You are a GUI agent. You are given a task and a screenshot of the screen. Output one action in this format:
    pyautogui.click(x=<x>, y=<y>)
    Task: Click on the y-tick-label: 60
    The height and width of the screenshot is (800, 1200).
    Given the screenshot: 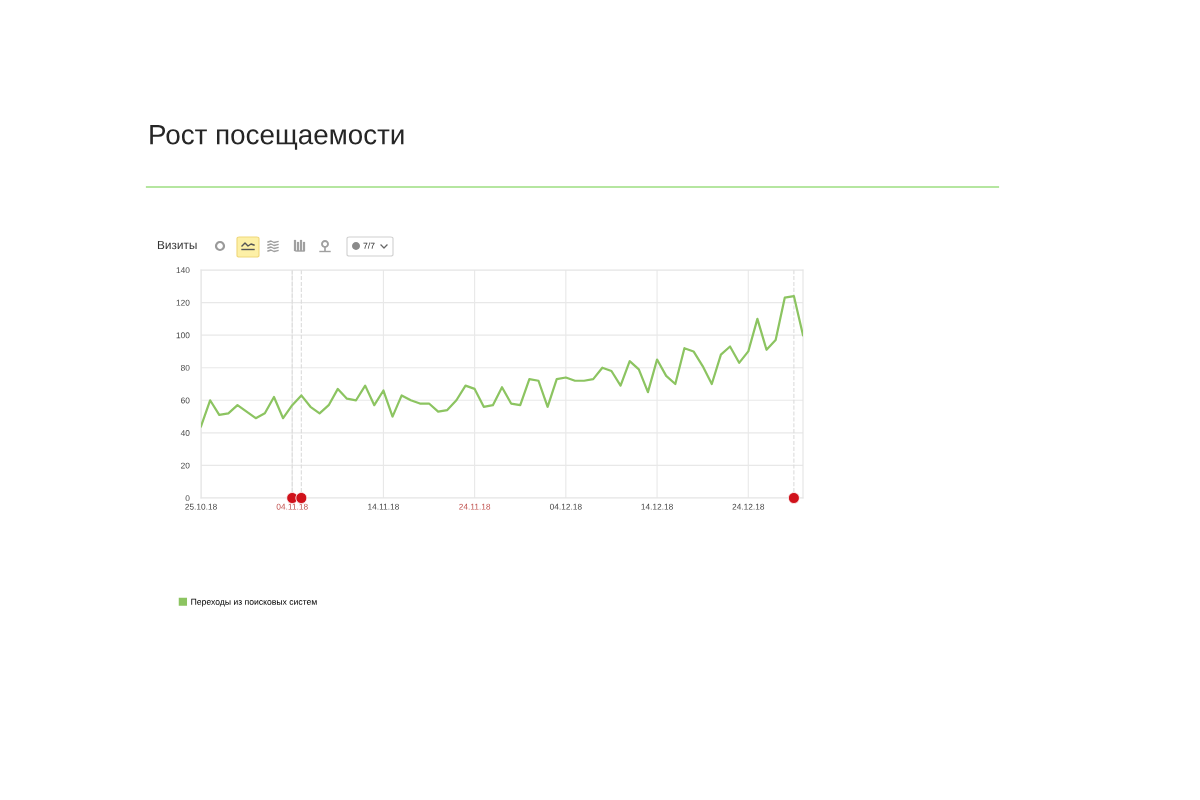 What is the action you would take?
    pyautogui.click(x=185, y=400)
    